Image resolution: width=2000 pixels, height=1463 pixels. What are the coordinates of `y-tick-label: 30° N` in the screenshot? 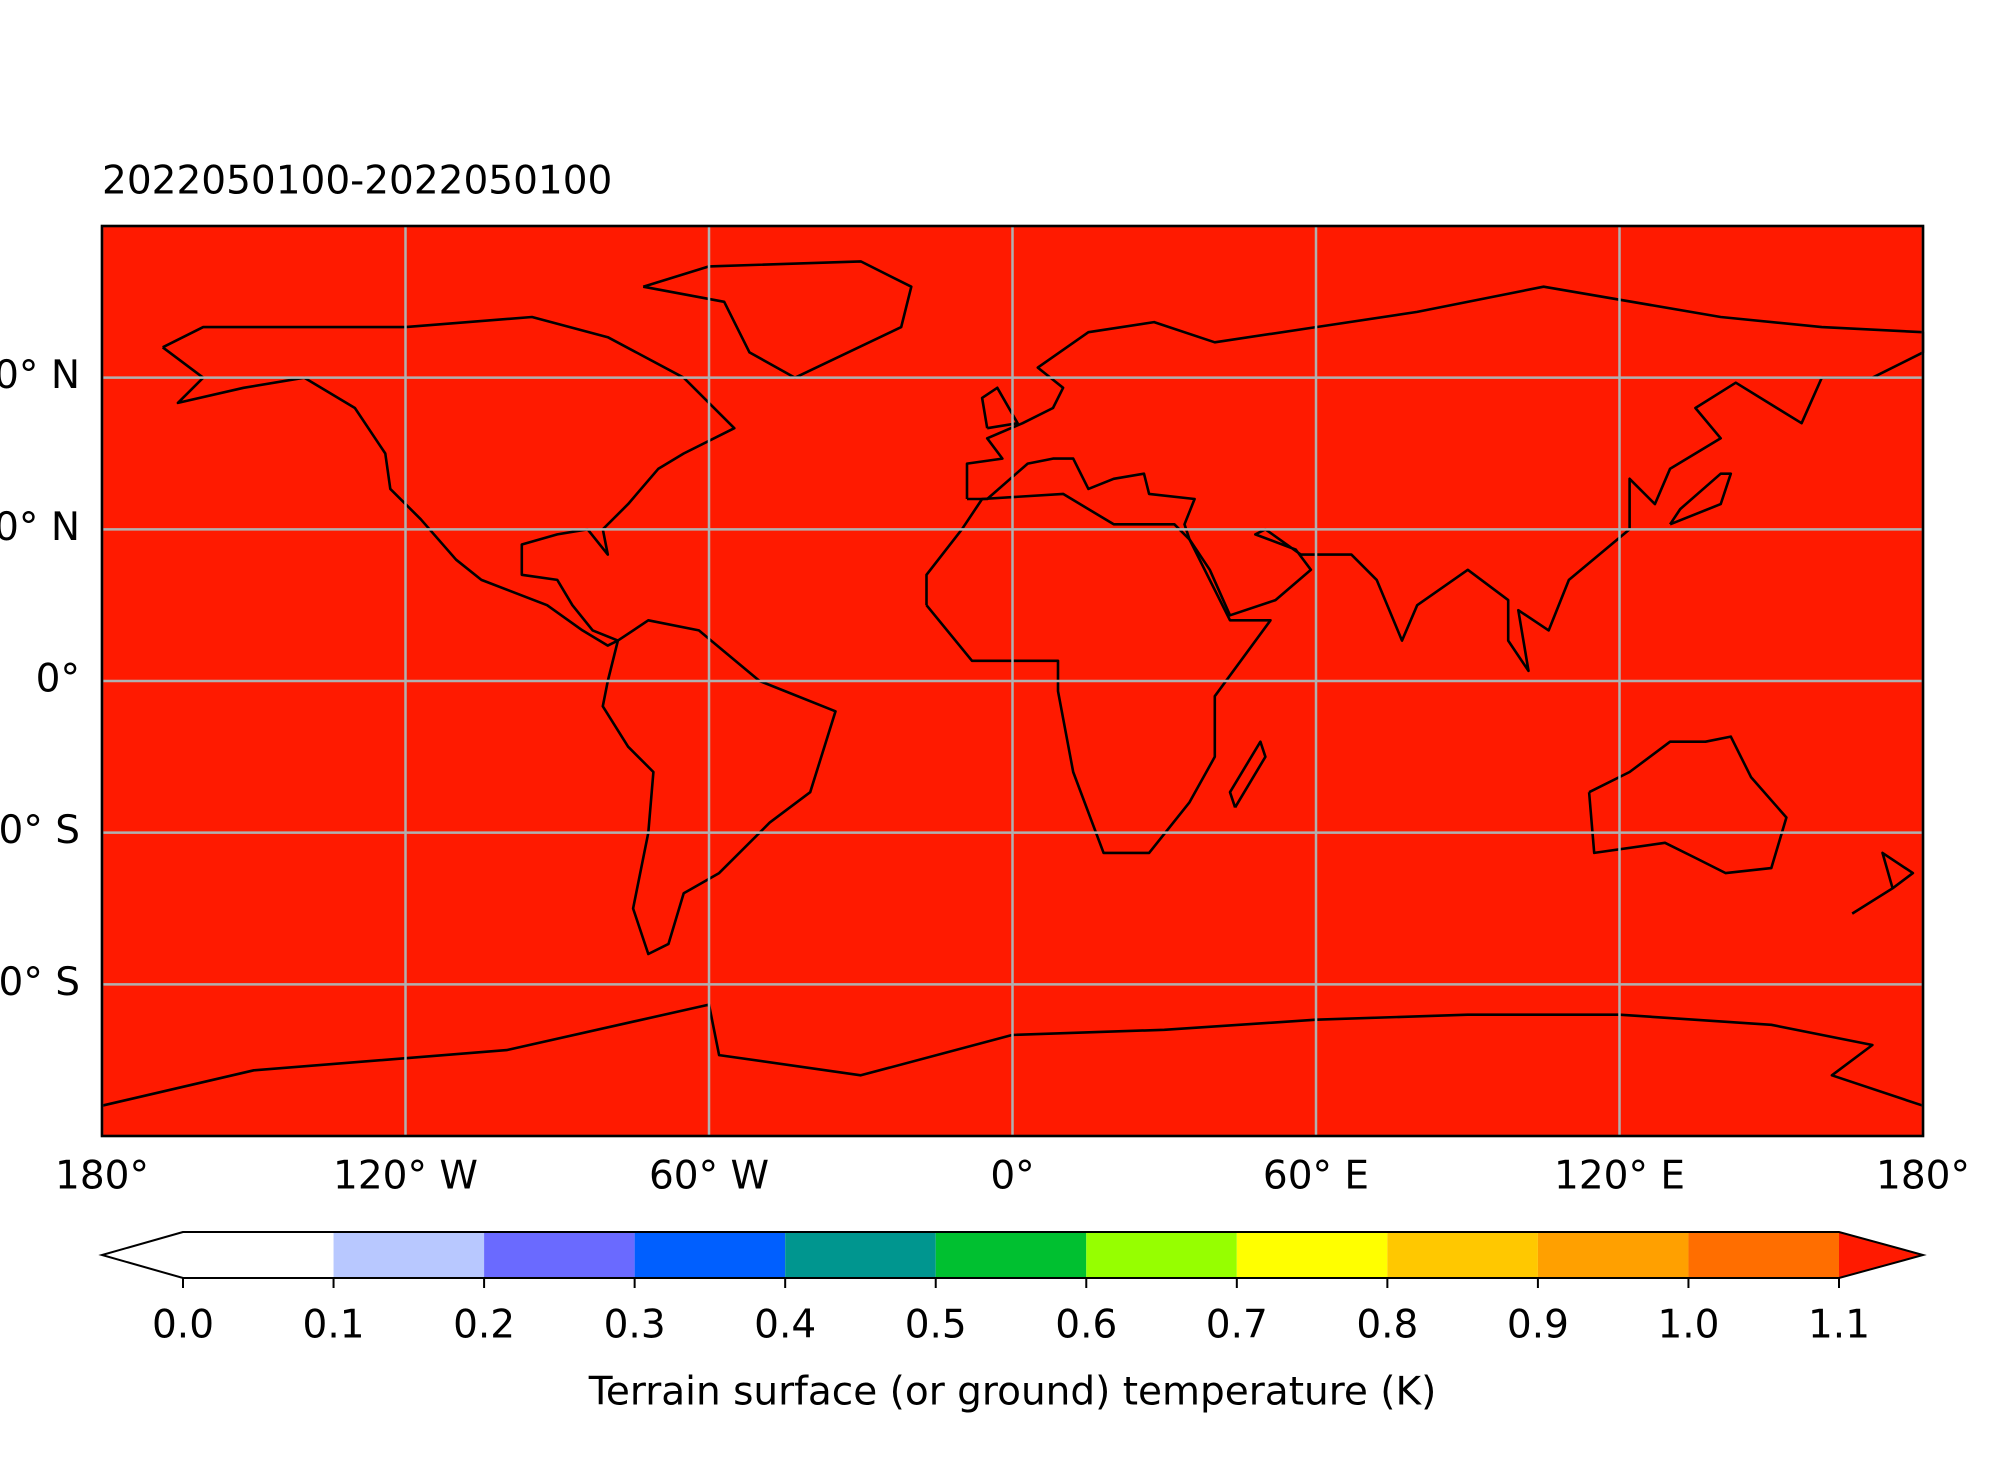 It's located at (40, 527).